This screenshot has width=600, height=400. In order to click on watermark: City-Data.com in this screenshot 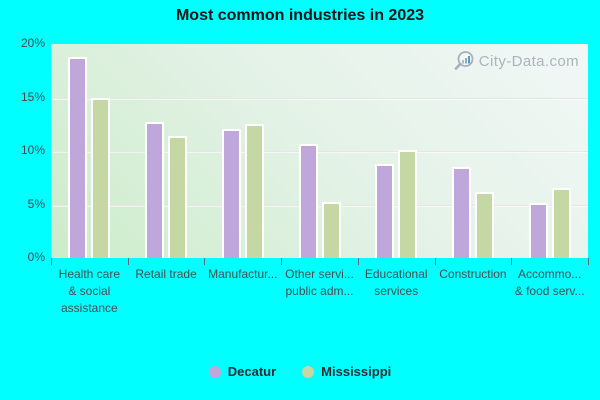, I will do `click(515, 61)`.